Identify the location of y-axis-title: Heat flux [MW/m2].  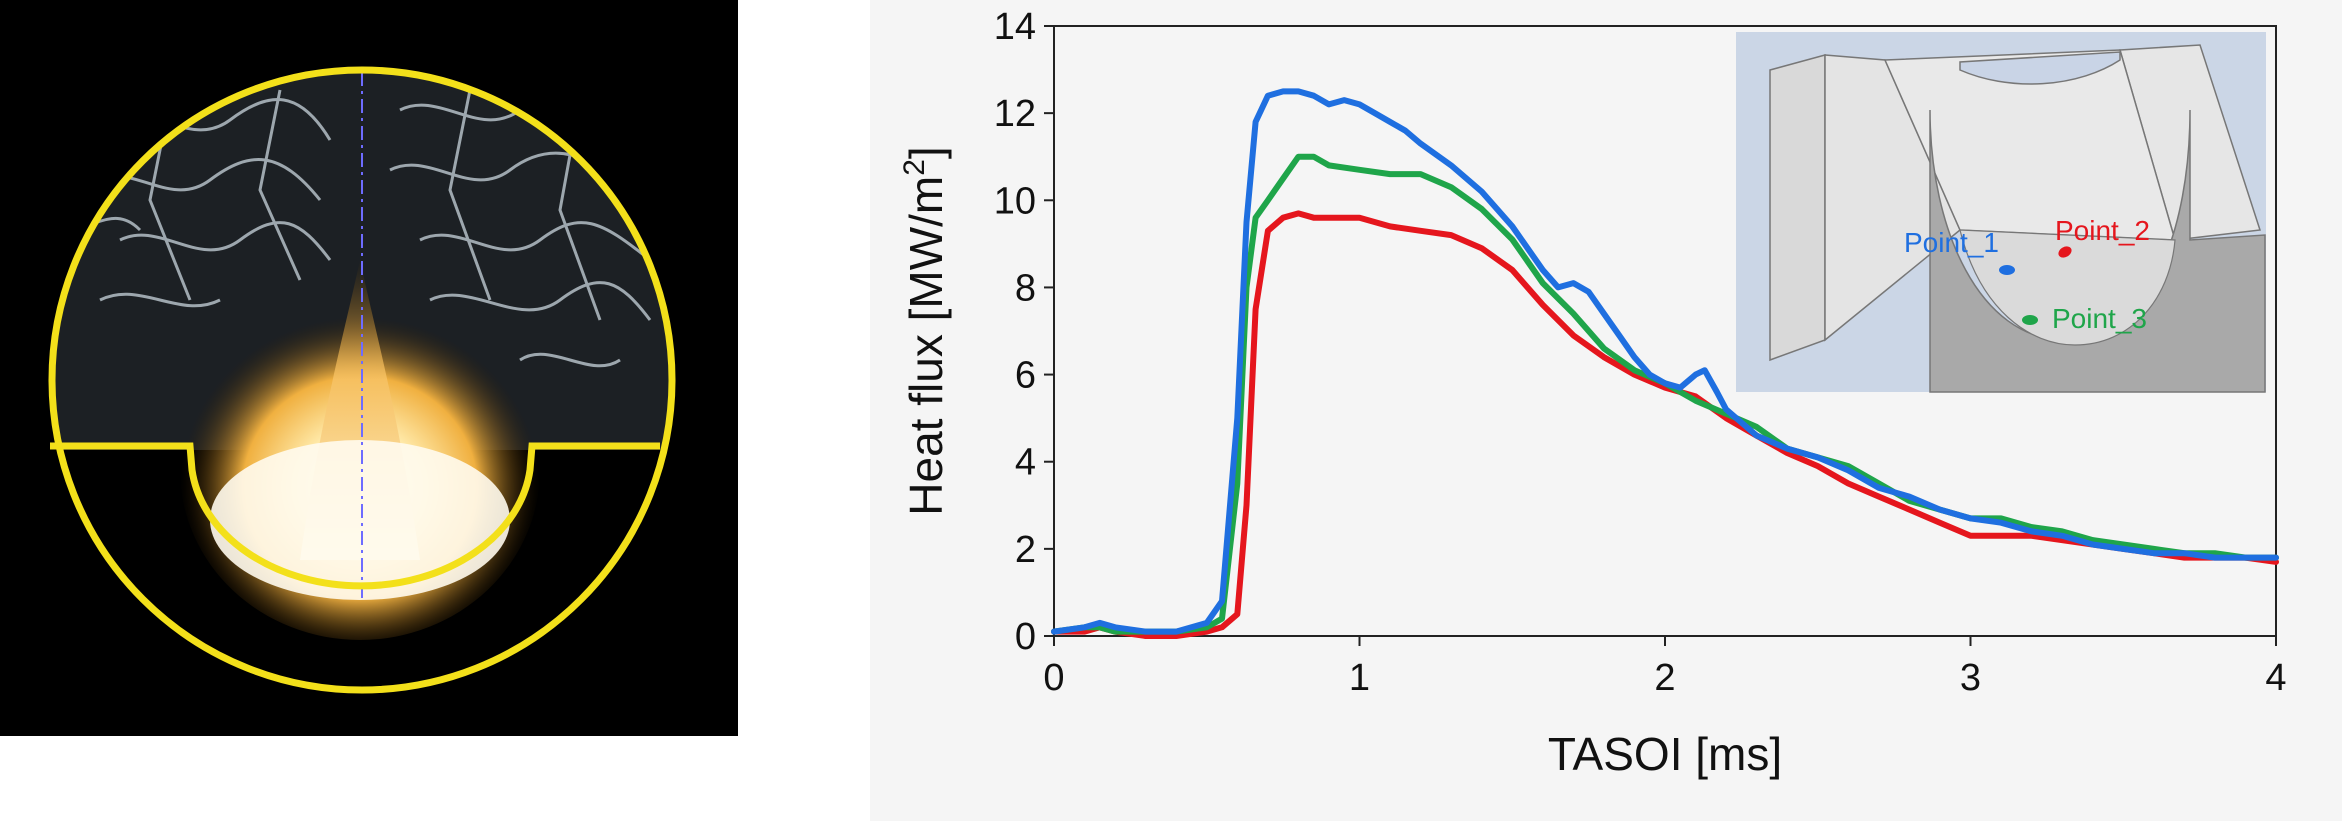
(925, 330).